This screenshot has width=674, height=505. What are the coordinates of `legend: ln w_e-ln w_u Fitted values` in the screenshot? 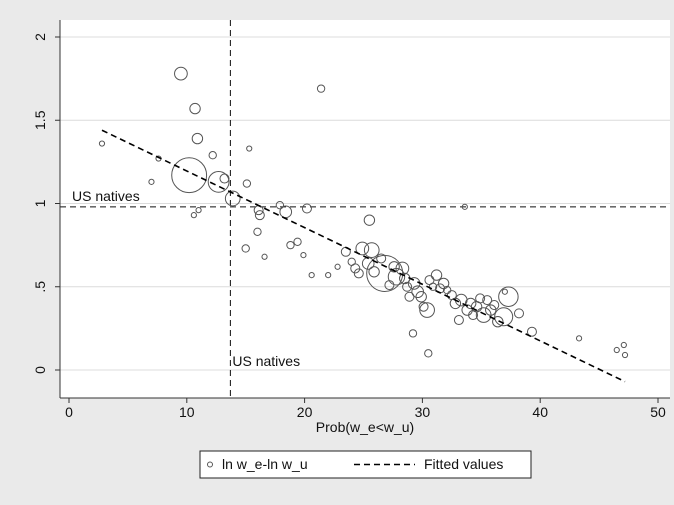 It's located at (365, 464).